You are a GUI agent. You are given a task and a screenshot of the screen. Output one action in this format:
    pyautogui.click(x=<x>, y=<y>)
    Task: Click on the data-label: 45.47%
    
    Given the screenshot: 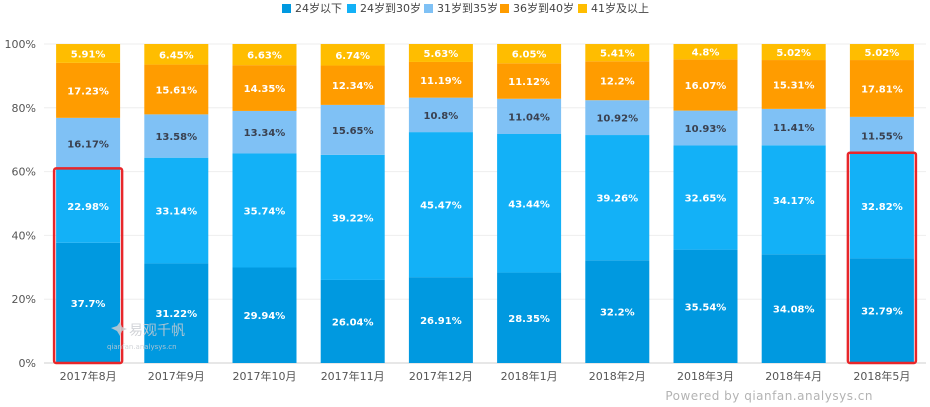 What is the action you would take?
    pyautogui.click(x=441, y=206)
    